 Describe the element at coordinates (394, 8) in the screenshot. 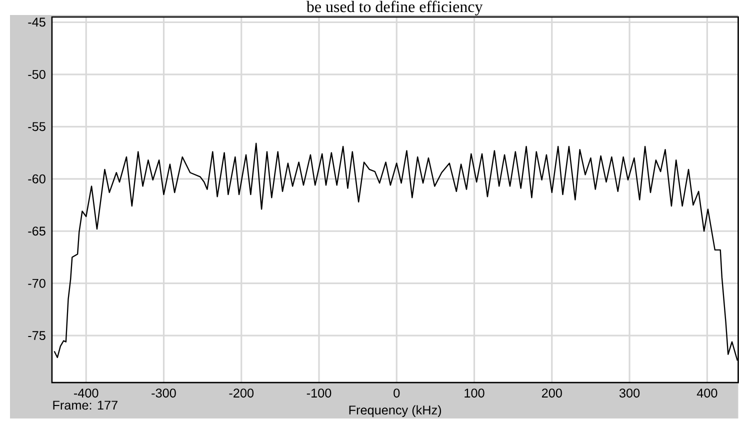

I see `text: be used to define efficiency` at that location.